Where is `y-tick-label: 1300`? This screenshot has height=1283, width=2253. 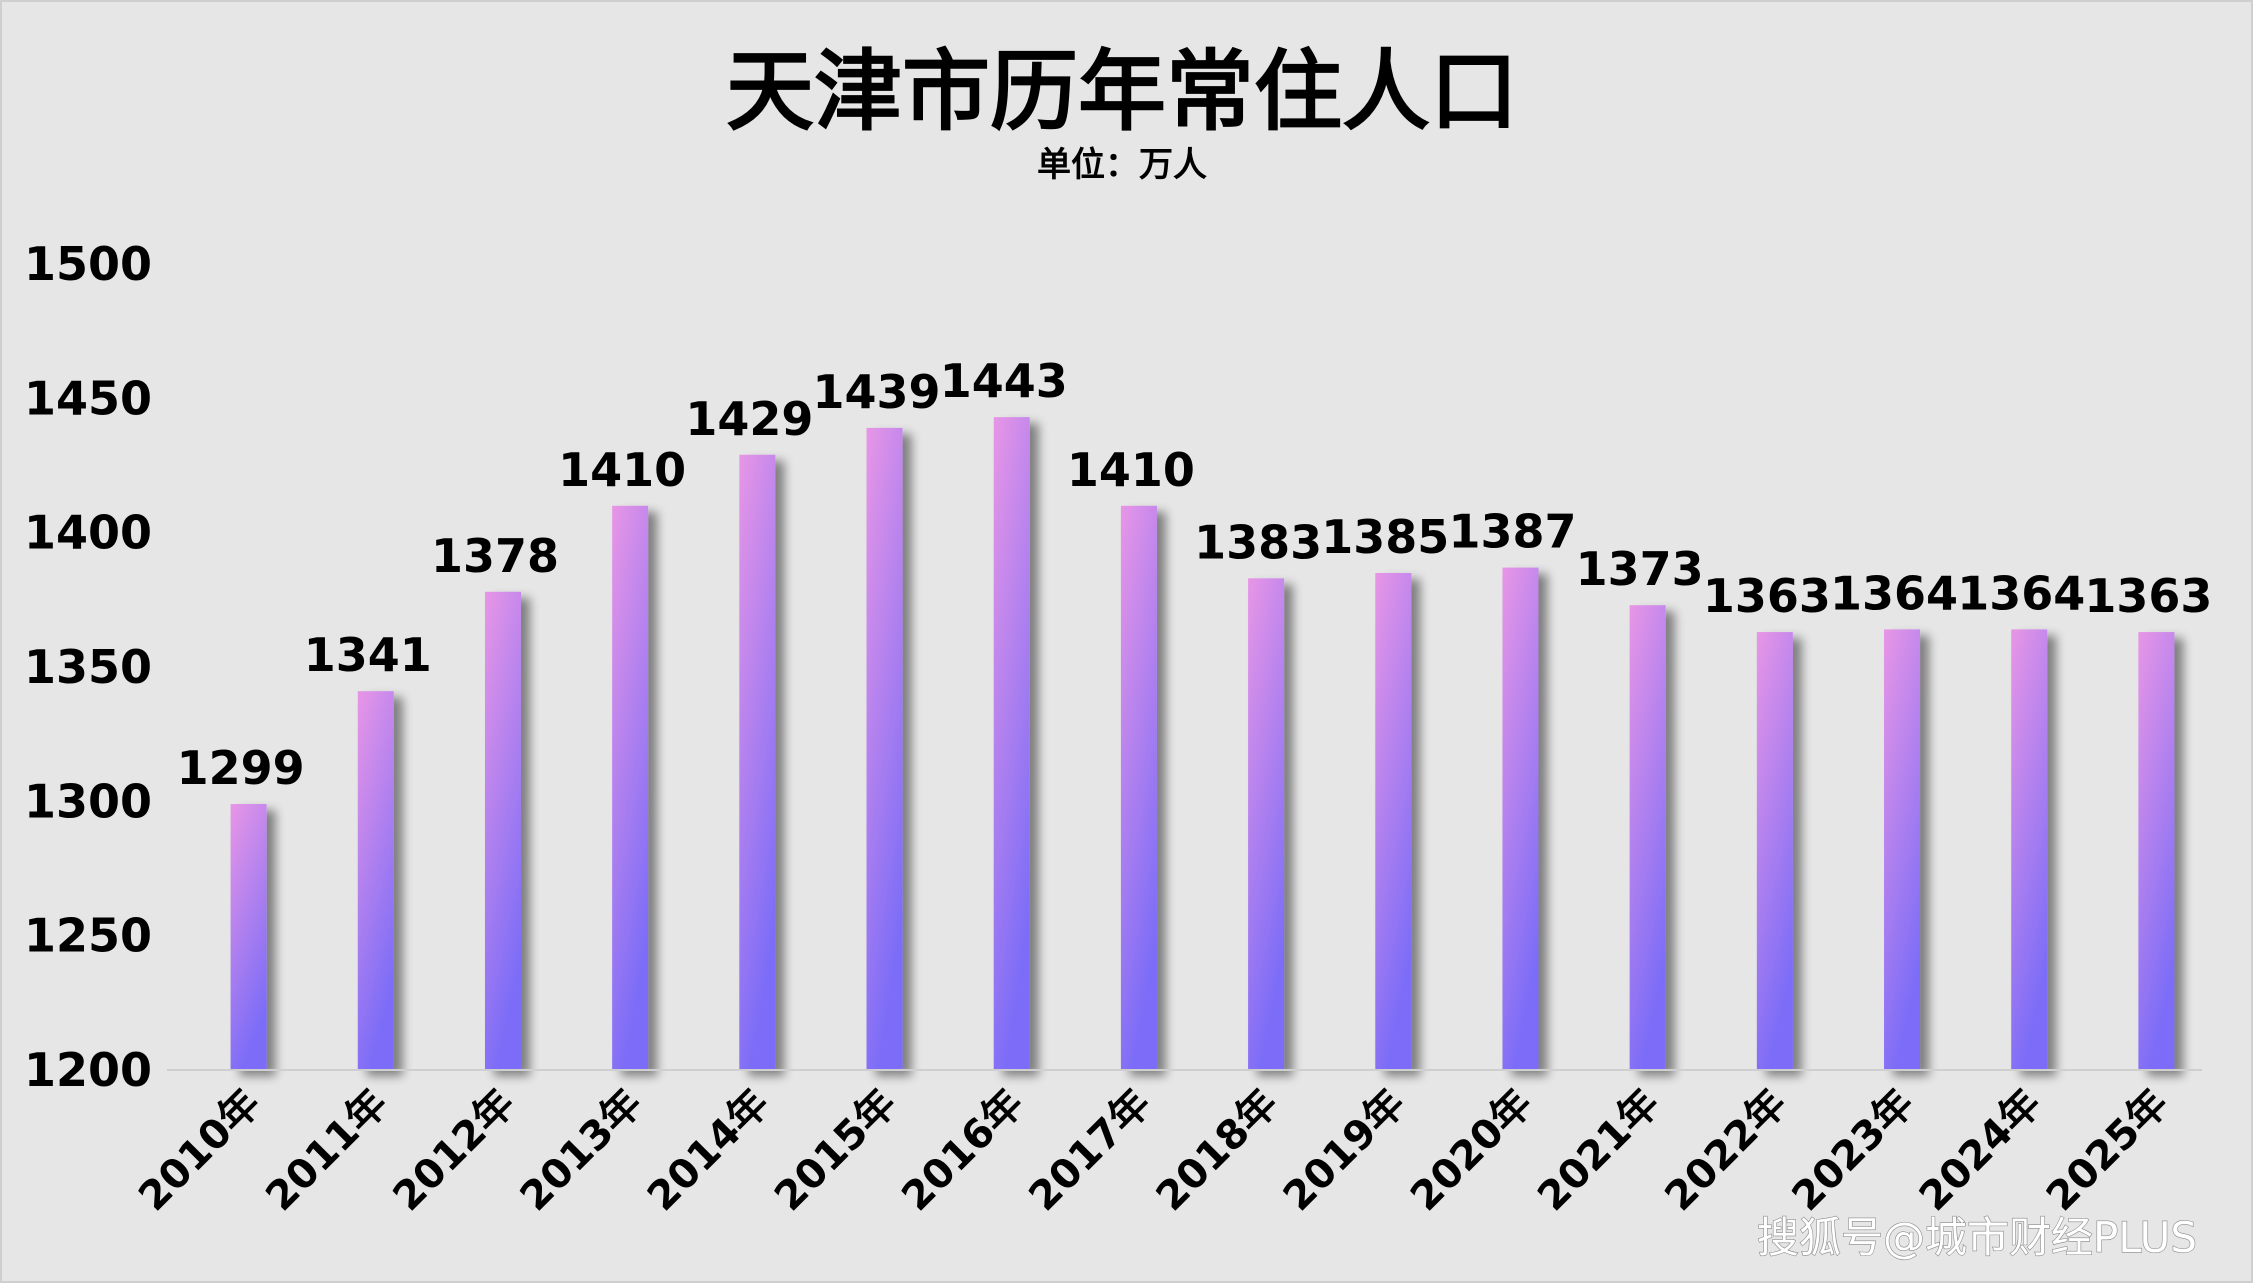 y-tick-label: 1300 is located at coordinates (88, 801).